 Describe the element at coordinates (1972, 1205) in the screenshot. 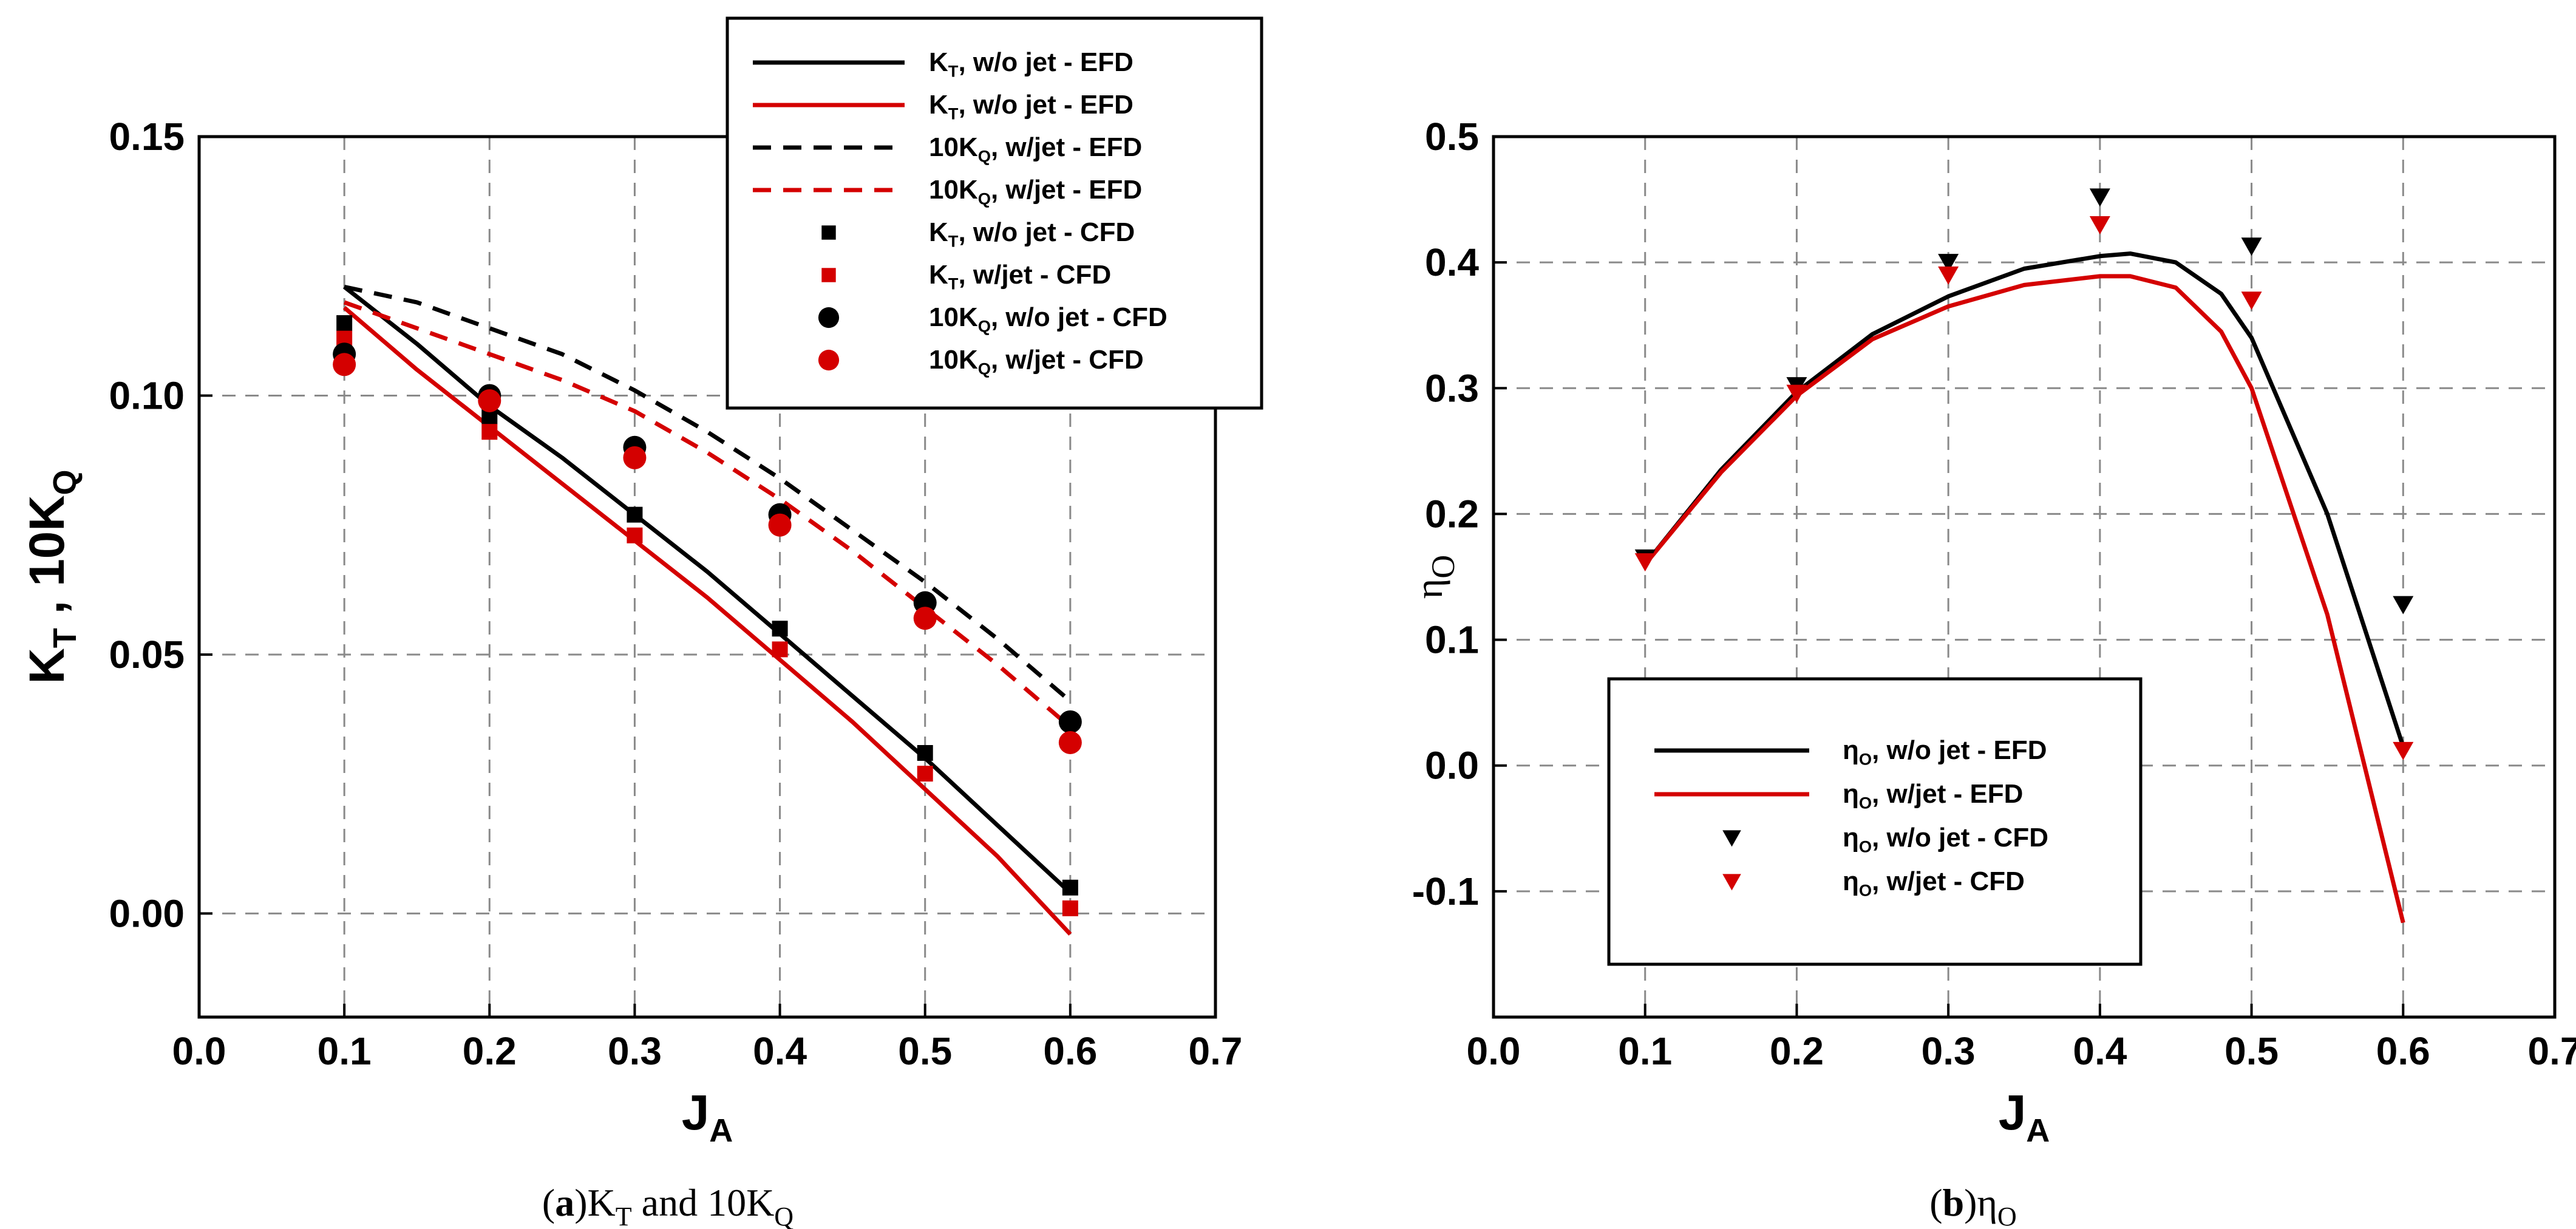

I see `caption: (b)ηO` at that location.